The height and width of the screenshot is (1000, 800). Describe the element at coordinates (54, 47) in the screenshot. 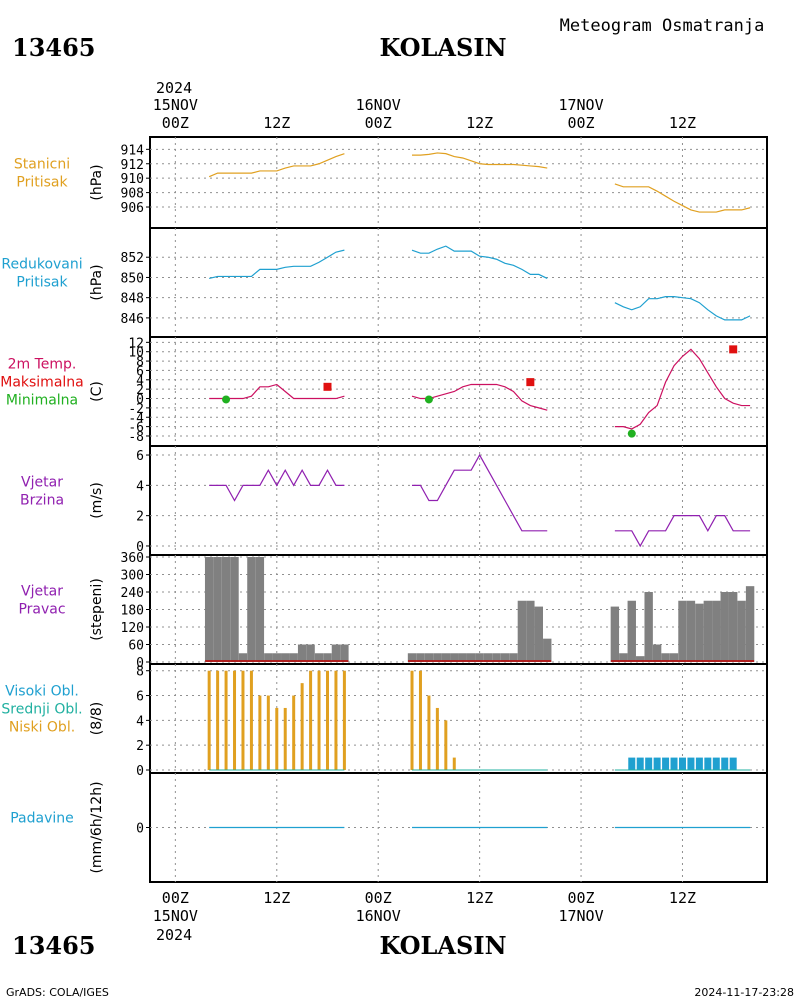

I see `station-id-top: 13465` at that location.